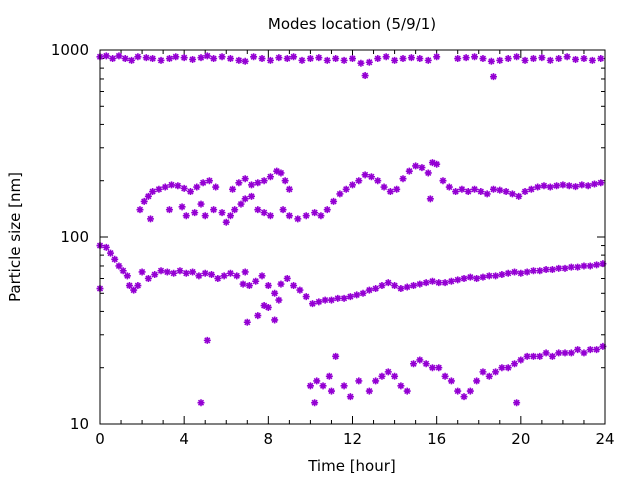  What do you see at coordinates (604, 439) in the screenshot?
I see `x-tick-label: 24` at bounding box center [604, 439].